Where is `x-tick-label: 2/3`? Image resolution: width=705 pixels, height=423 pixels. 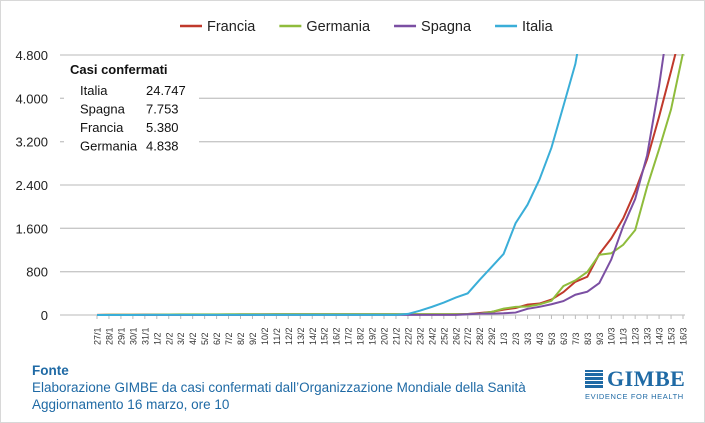
x-tick-label: 2/3 is located at coordinates (516, 338).